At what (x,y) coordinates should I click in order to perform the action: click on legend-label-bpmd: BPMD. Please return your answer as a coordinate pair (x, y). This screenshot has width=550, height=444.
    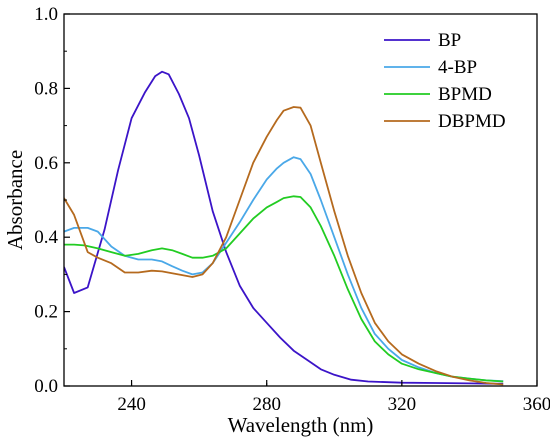
    Looking at the image, I should click on (465, 94).